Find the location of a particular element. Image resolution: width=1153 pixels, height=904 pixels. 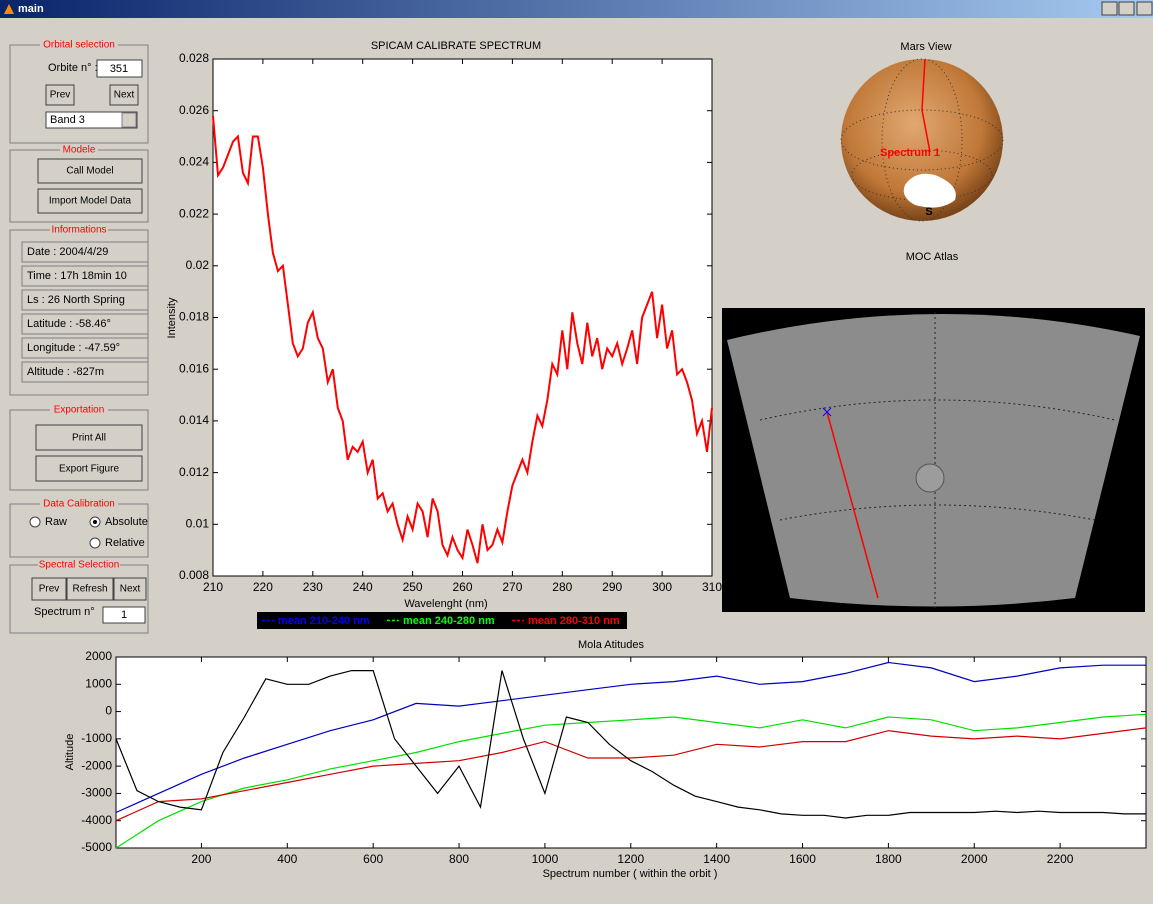

x-tick-label: 280 is located at coordinates (562, 587).